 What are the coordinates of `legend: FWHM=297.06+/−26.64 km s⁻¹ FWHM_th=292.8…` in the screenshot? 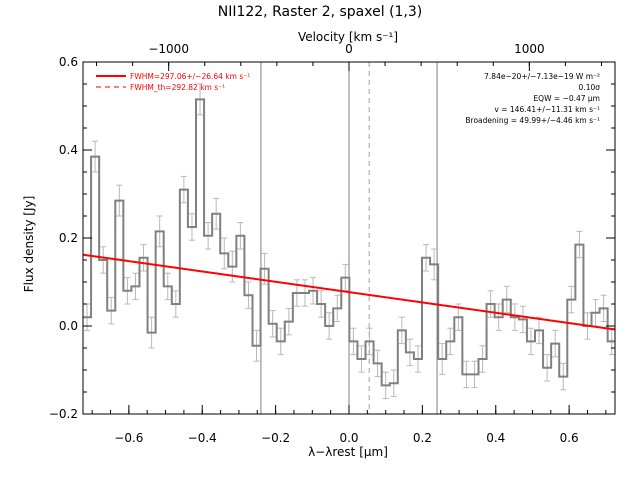 It's located at (173, 82).